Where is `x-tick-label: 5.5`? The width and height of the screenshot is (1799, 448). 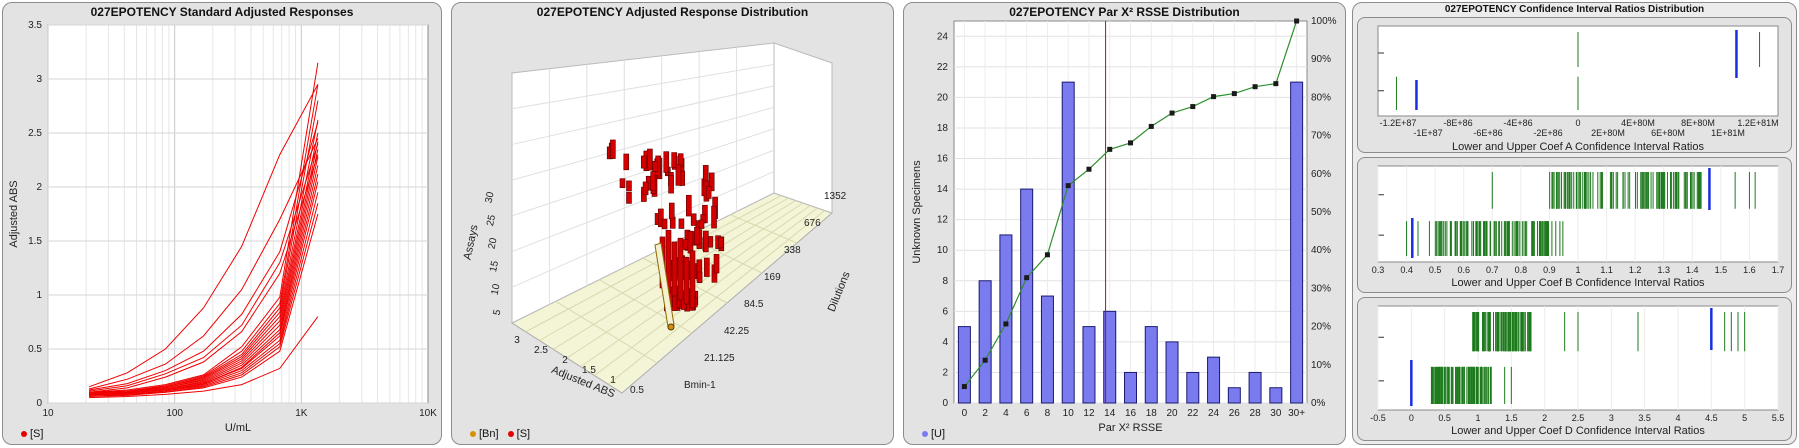 x-tick-label: 5.5 is located at coordinates (1778, 418).